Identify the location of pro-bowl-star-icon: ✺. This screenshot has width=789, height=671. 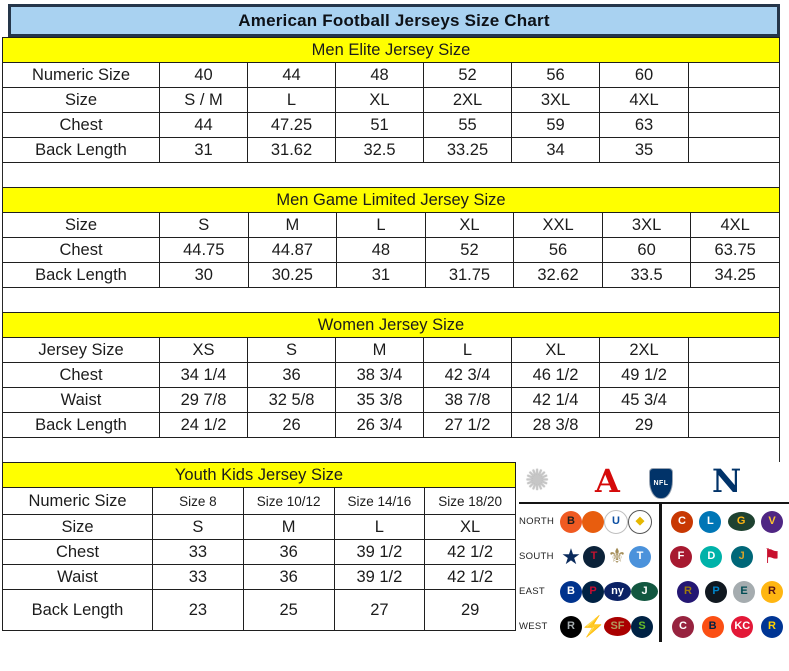
(537, 481).